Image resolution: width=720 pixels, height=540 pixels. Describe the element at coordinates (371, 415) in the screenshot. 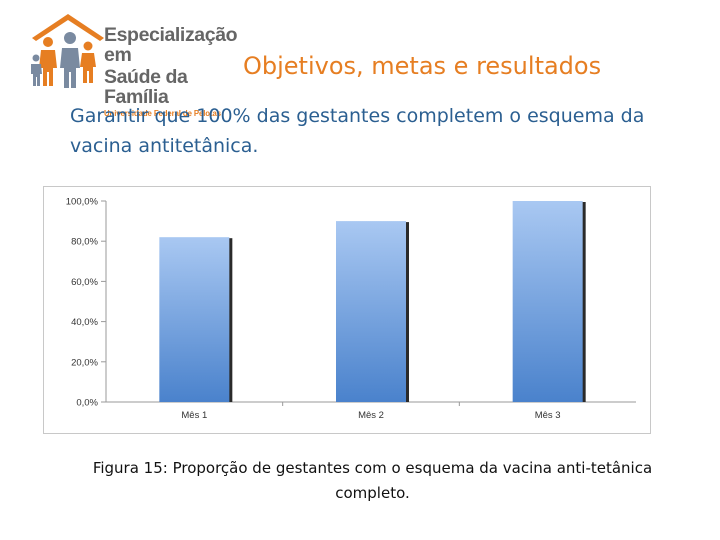

I see `x-tick-label: Mês 2` at that location.